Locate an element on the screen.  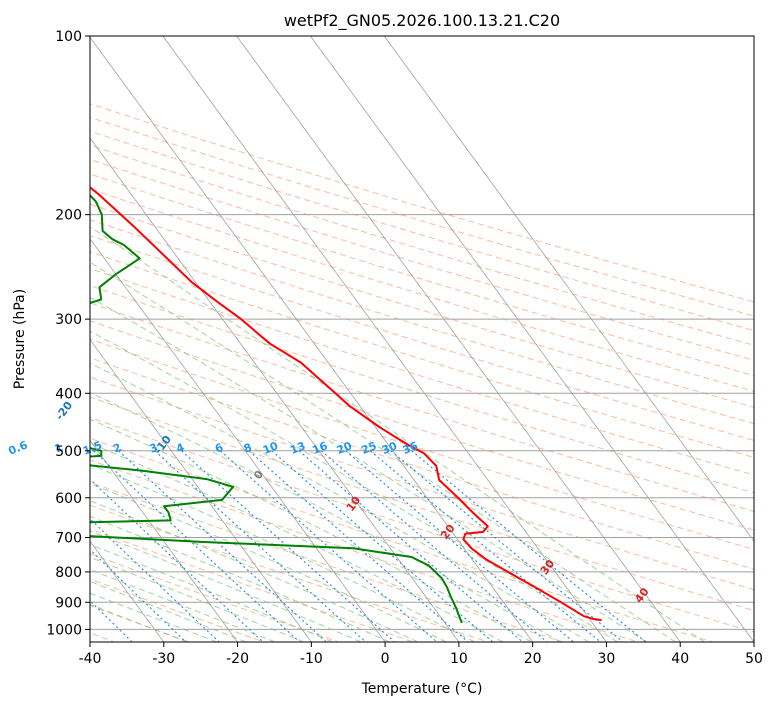
x-tick-label: 10 is located at coordinates (459, 659).